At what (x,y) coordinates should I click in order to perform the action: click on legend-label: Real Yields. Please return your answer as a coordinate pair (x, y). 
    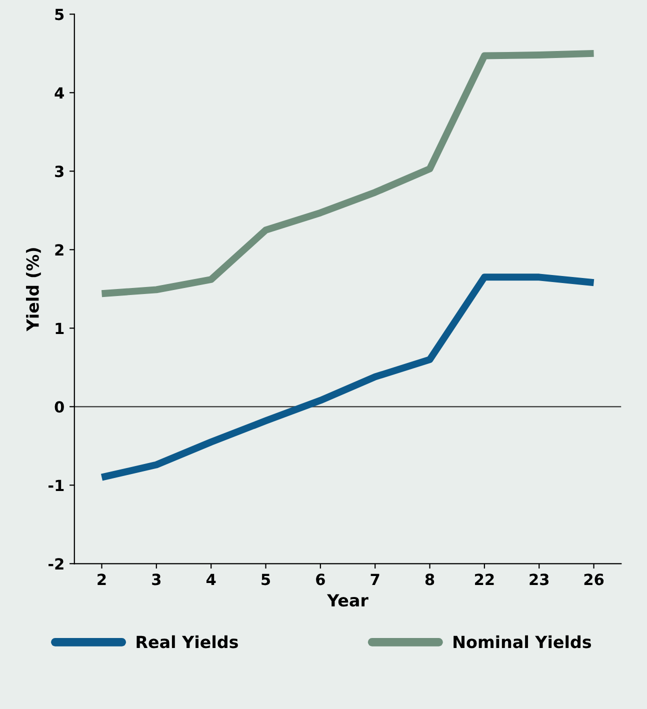
    Looking at the image, I should click on (187, 641).